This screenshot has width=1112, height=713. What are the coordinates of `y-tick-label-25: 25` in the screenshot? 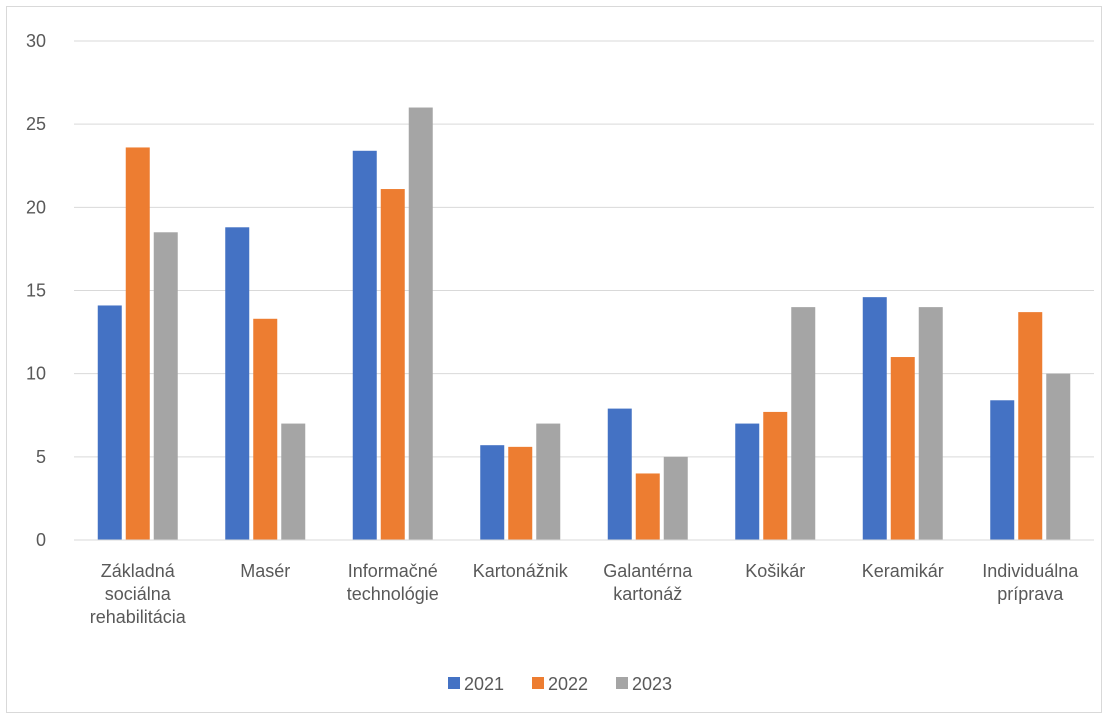 It's located at (36, 124).